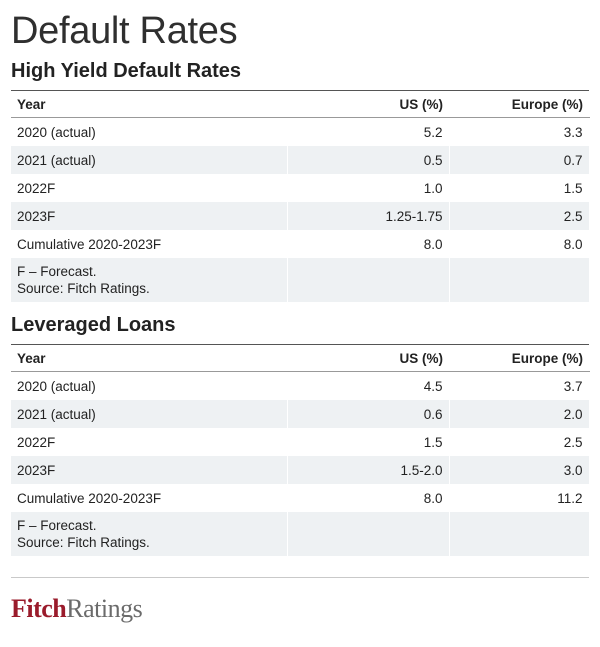 Image resolution: width=600 pixels, height=647 pixels. What do you see at coordinates (519, 498) in the screenshot?
I see `cell-europe: 11.2` at bounding box center [519, 498].